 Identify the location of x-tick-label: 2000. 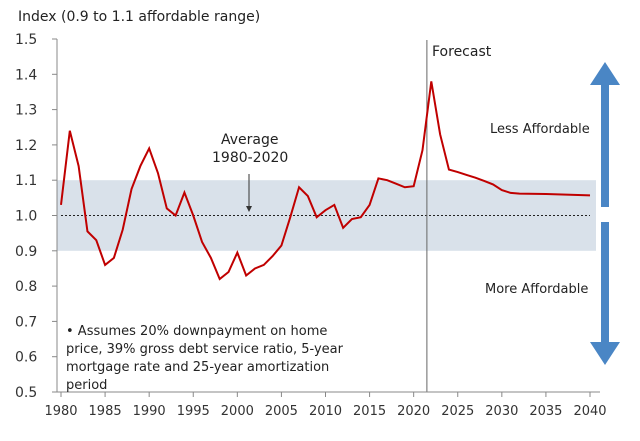
(237, 411).